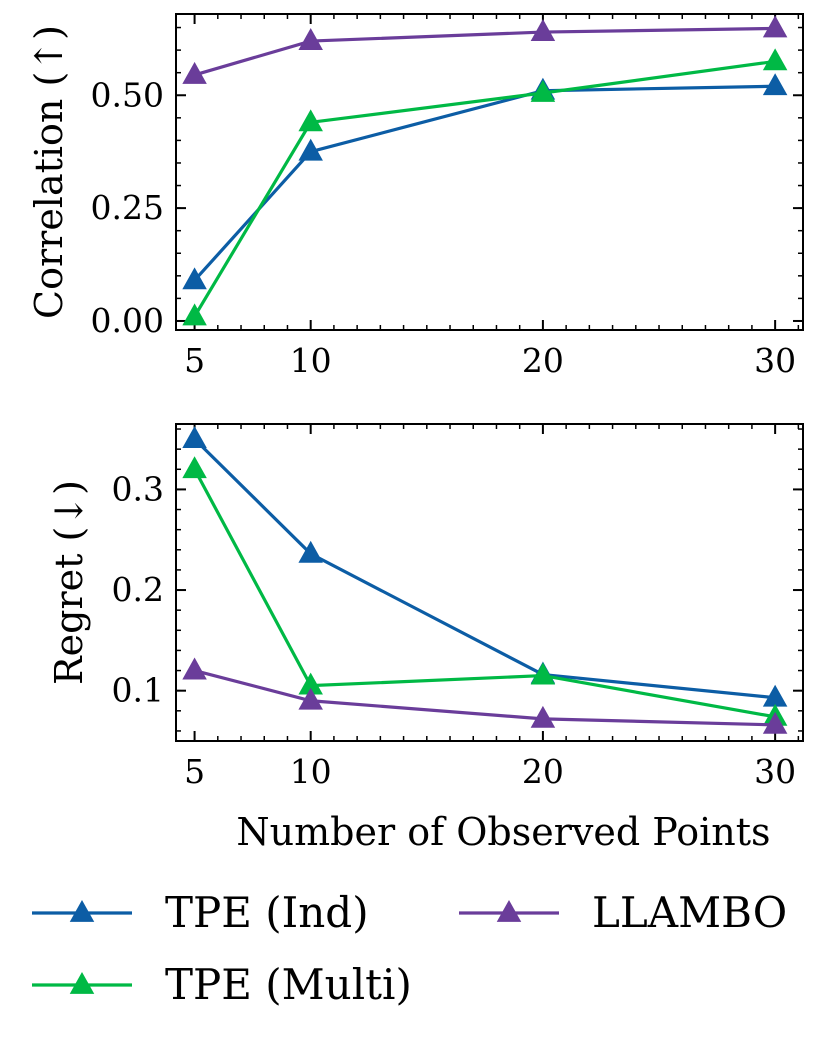  I want to click on y-axis-title: Correlation (↑), so click(49, 172).